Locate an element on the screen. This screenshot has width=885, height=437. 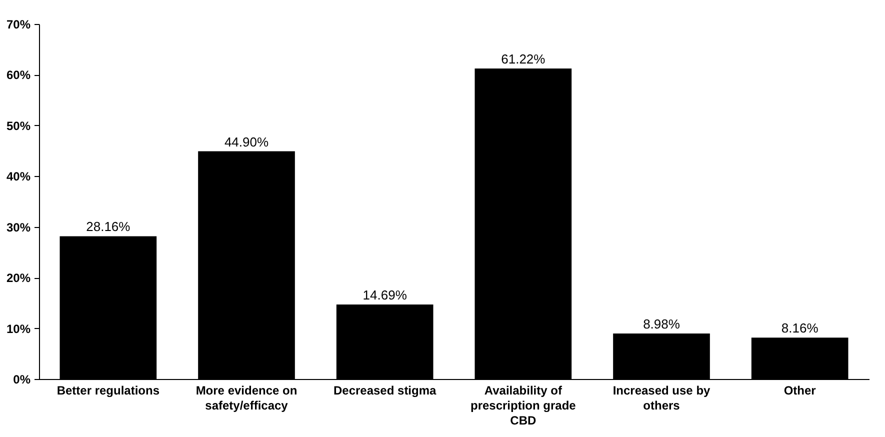
data-label: 14.69% is located at coordinates (385, 295).